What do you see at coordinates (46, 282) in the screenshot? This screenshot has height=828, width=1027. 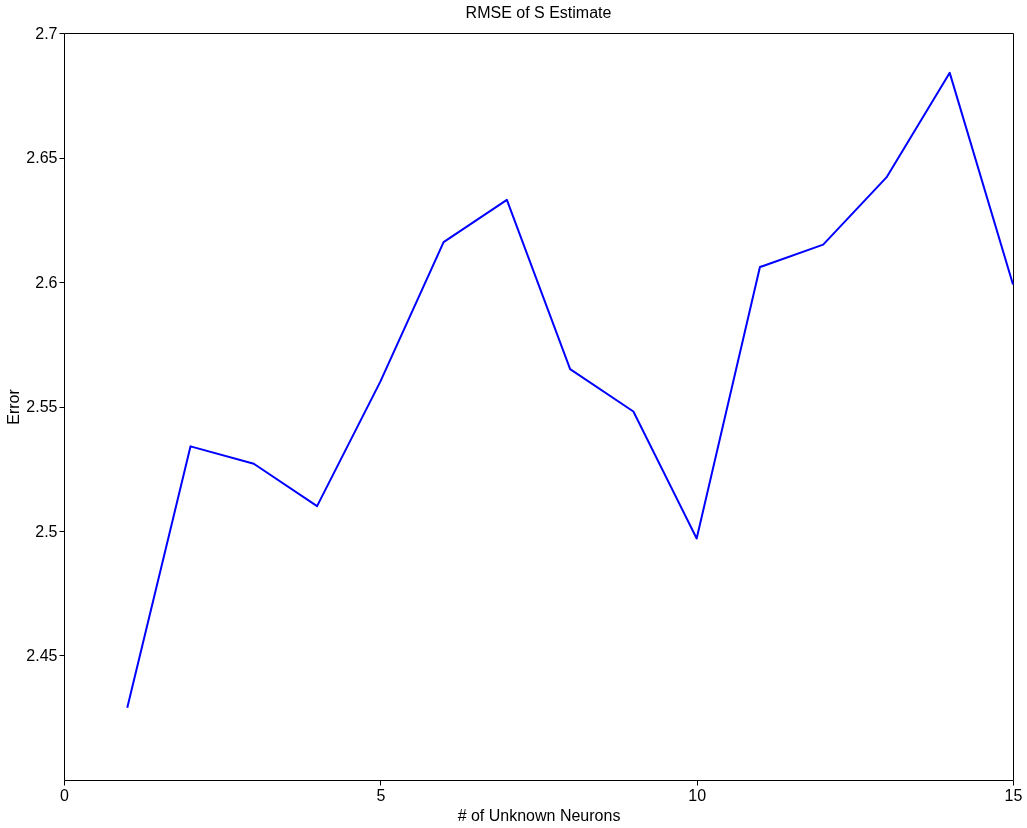 I see `y-tick-label: 2.6` at bounding box center [46, 282].